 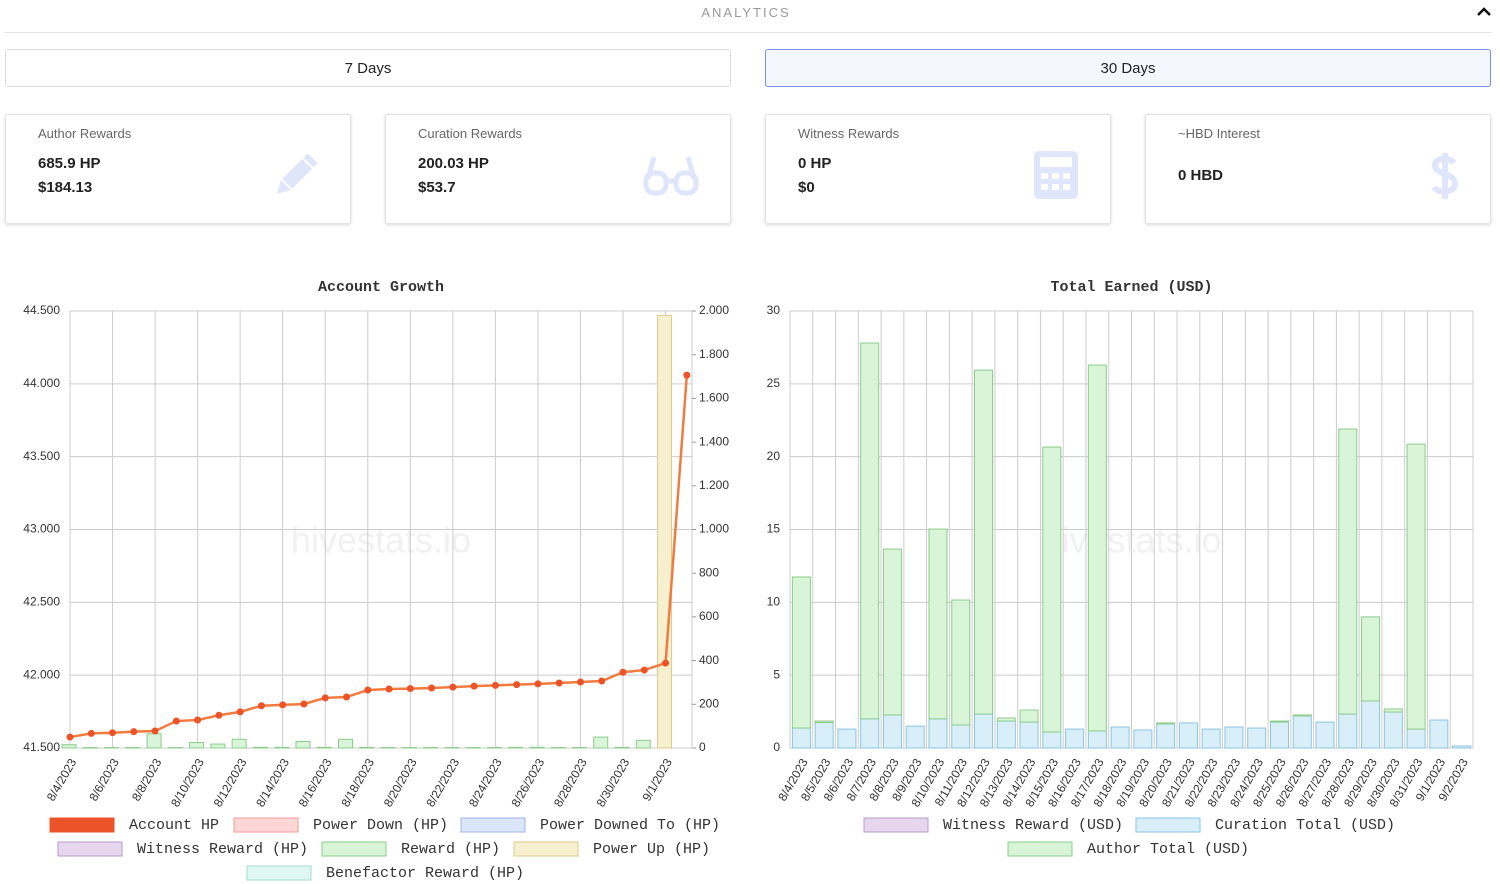 What do you see at coordinates (1128, 68) in the screenshot?
I see `range-button: 30 Days` at bounding box center [1128, 68].